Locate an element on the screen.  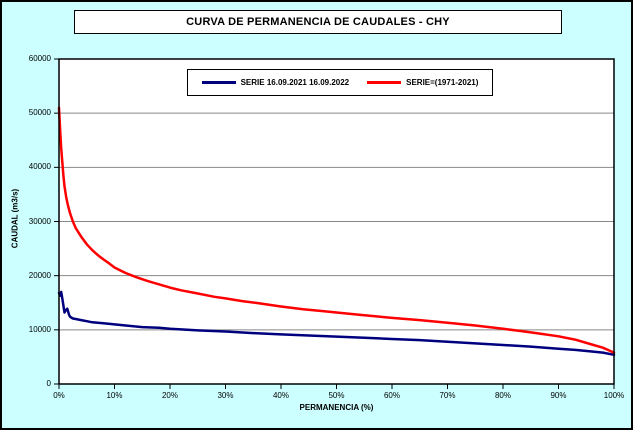
legend-line-sample-series2 is located at coordinates (384, 82).